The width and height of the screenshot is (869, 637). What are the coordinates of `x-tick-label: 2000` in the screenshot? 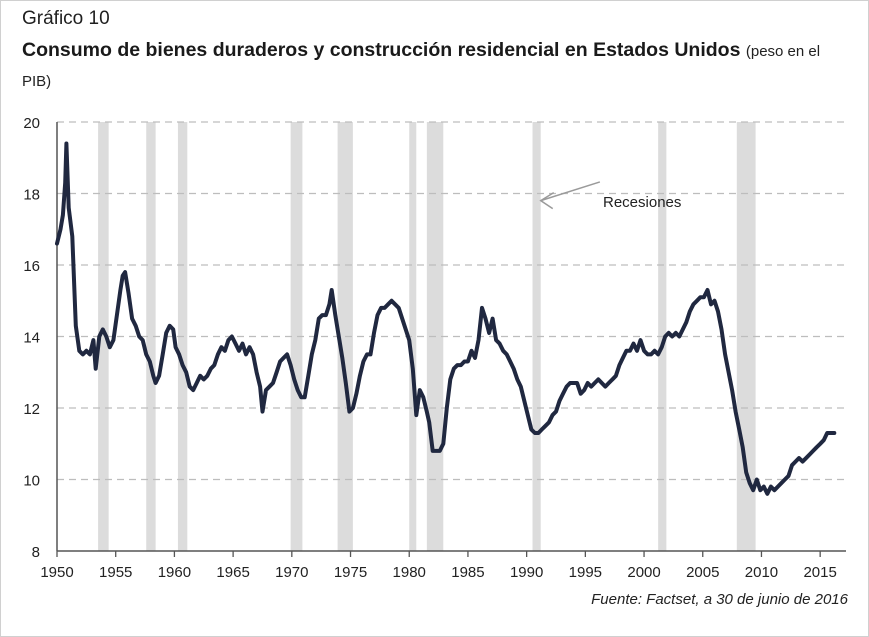 It's located at (643, 572).